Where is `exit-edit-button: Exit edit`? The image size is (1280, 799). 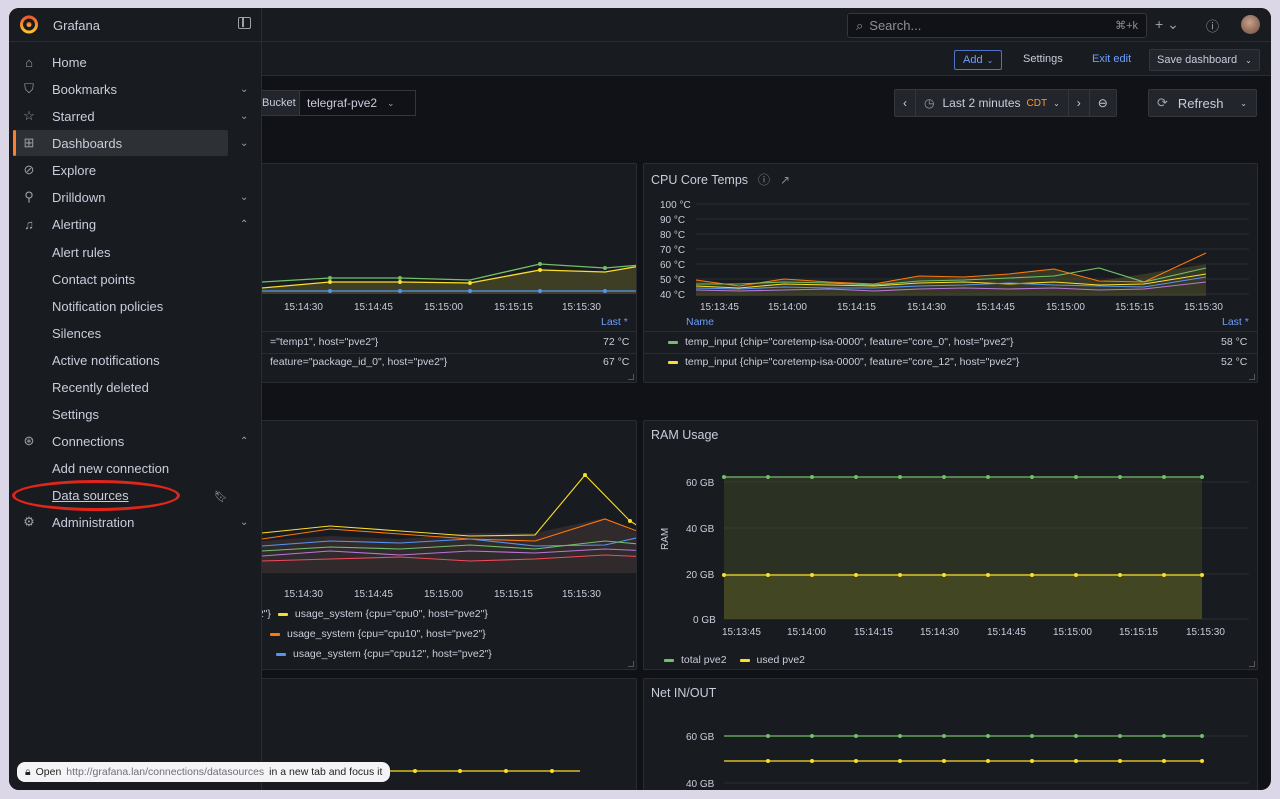 exit-edit-button: Exit edit is located at coordinates (1112, 59).